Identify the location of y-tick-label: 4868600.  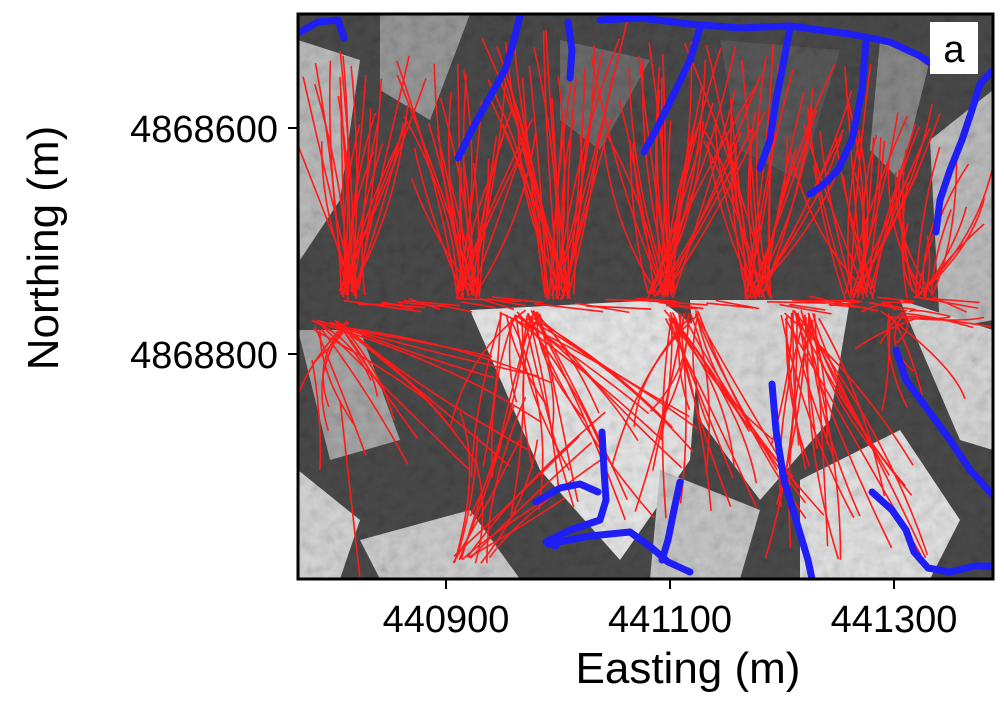
(204, 130).